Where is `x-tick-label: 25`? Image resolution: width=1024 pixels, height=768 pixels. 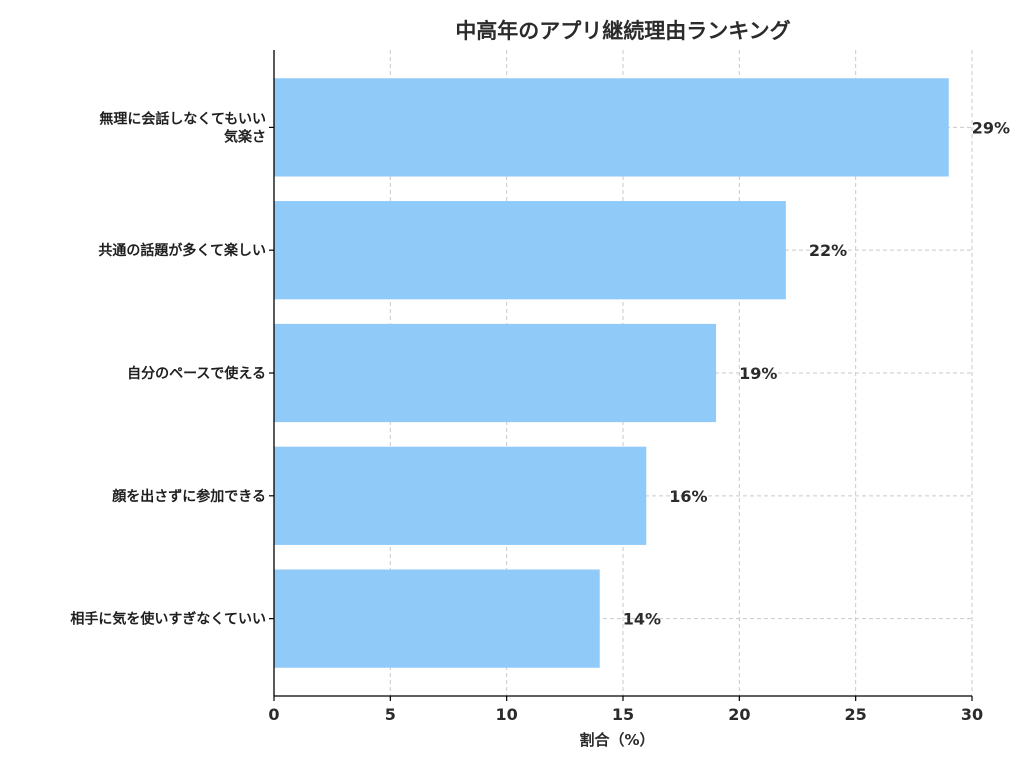 x-tick-label: 25 is located at coordinates (856, 714).